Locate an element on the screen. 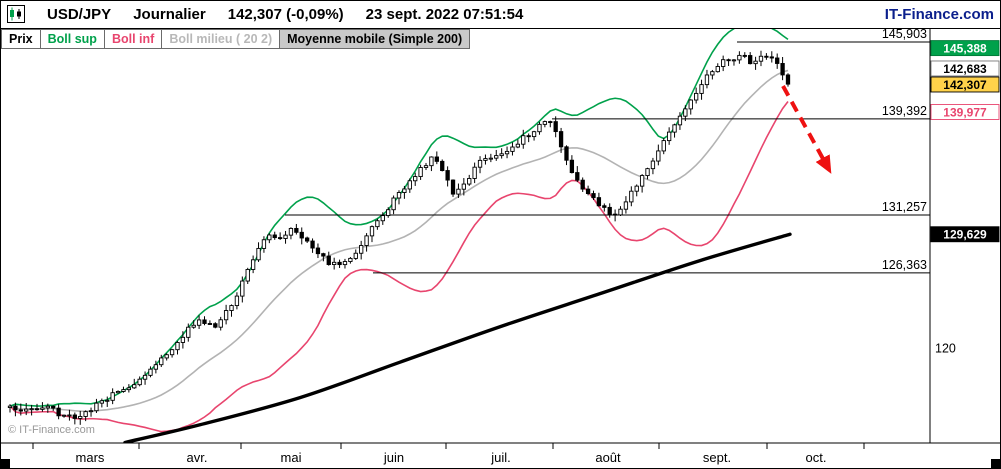  corner-square-right is located at coordinates (996, 464).